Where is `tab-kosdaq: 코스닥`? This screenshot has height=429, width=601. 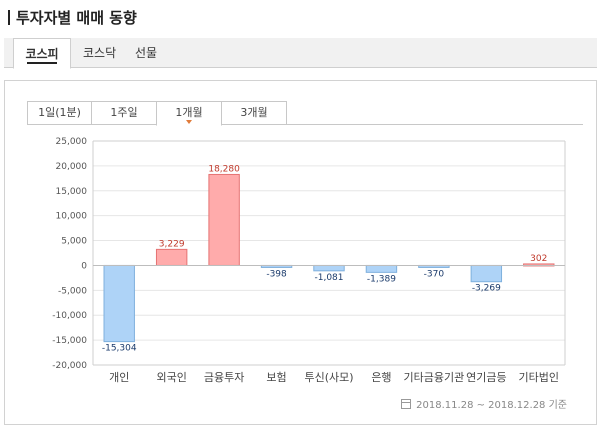
tab-kosdaq: 코스닥 is located at coordinates (99, 53).